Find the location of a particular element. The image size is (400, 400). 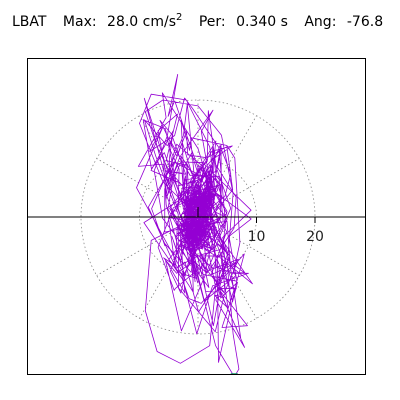

station-code: LBAT is located at coordinates (29, 22).